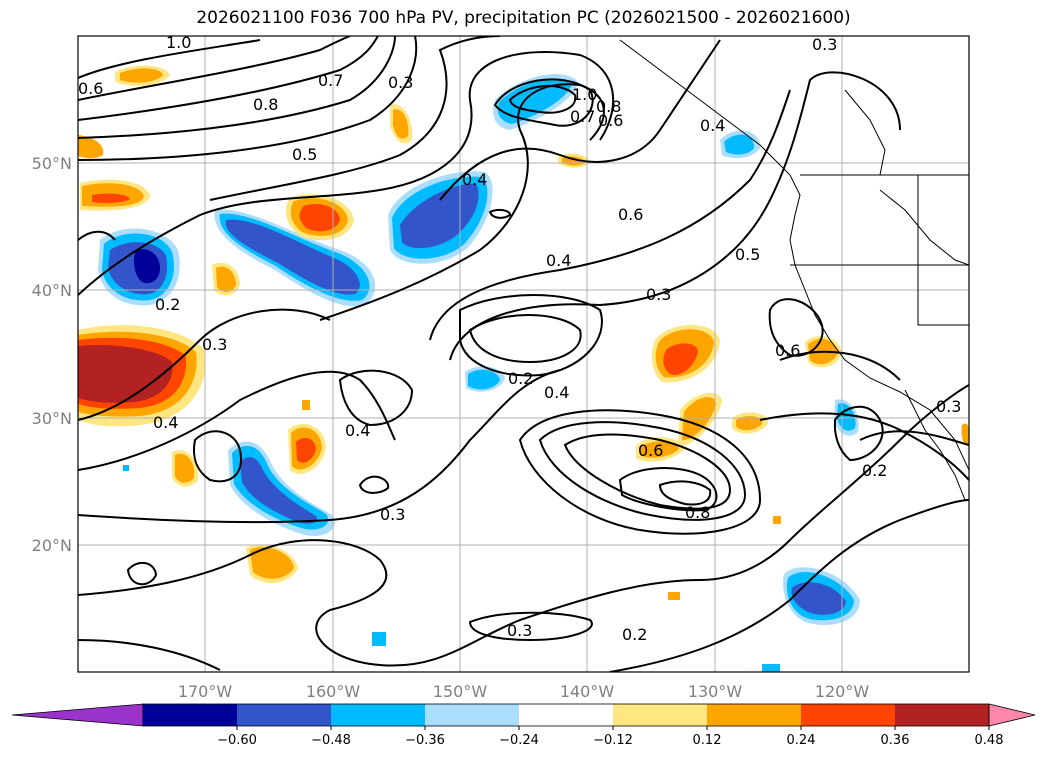  Describe the element at coordinates (52, 163) in the screenshot. I see `lat-label: 50°N` at that location.